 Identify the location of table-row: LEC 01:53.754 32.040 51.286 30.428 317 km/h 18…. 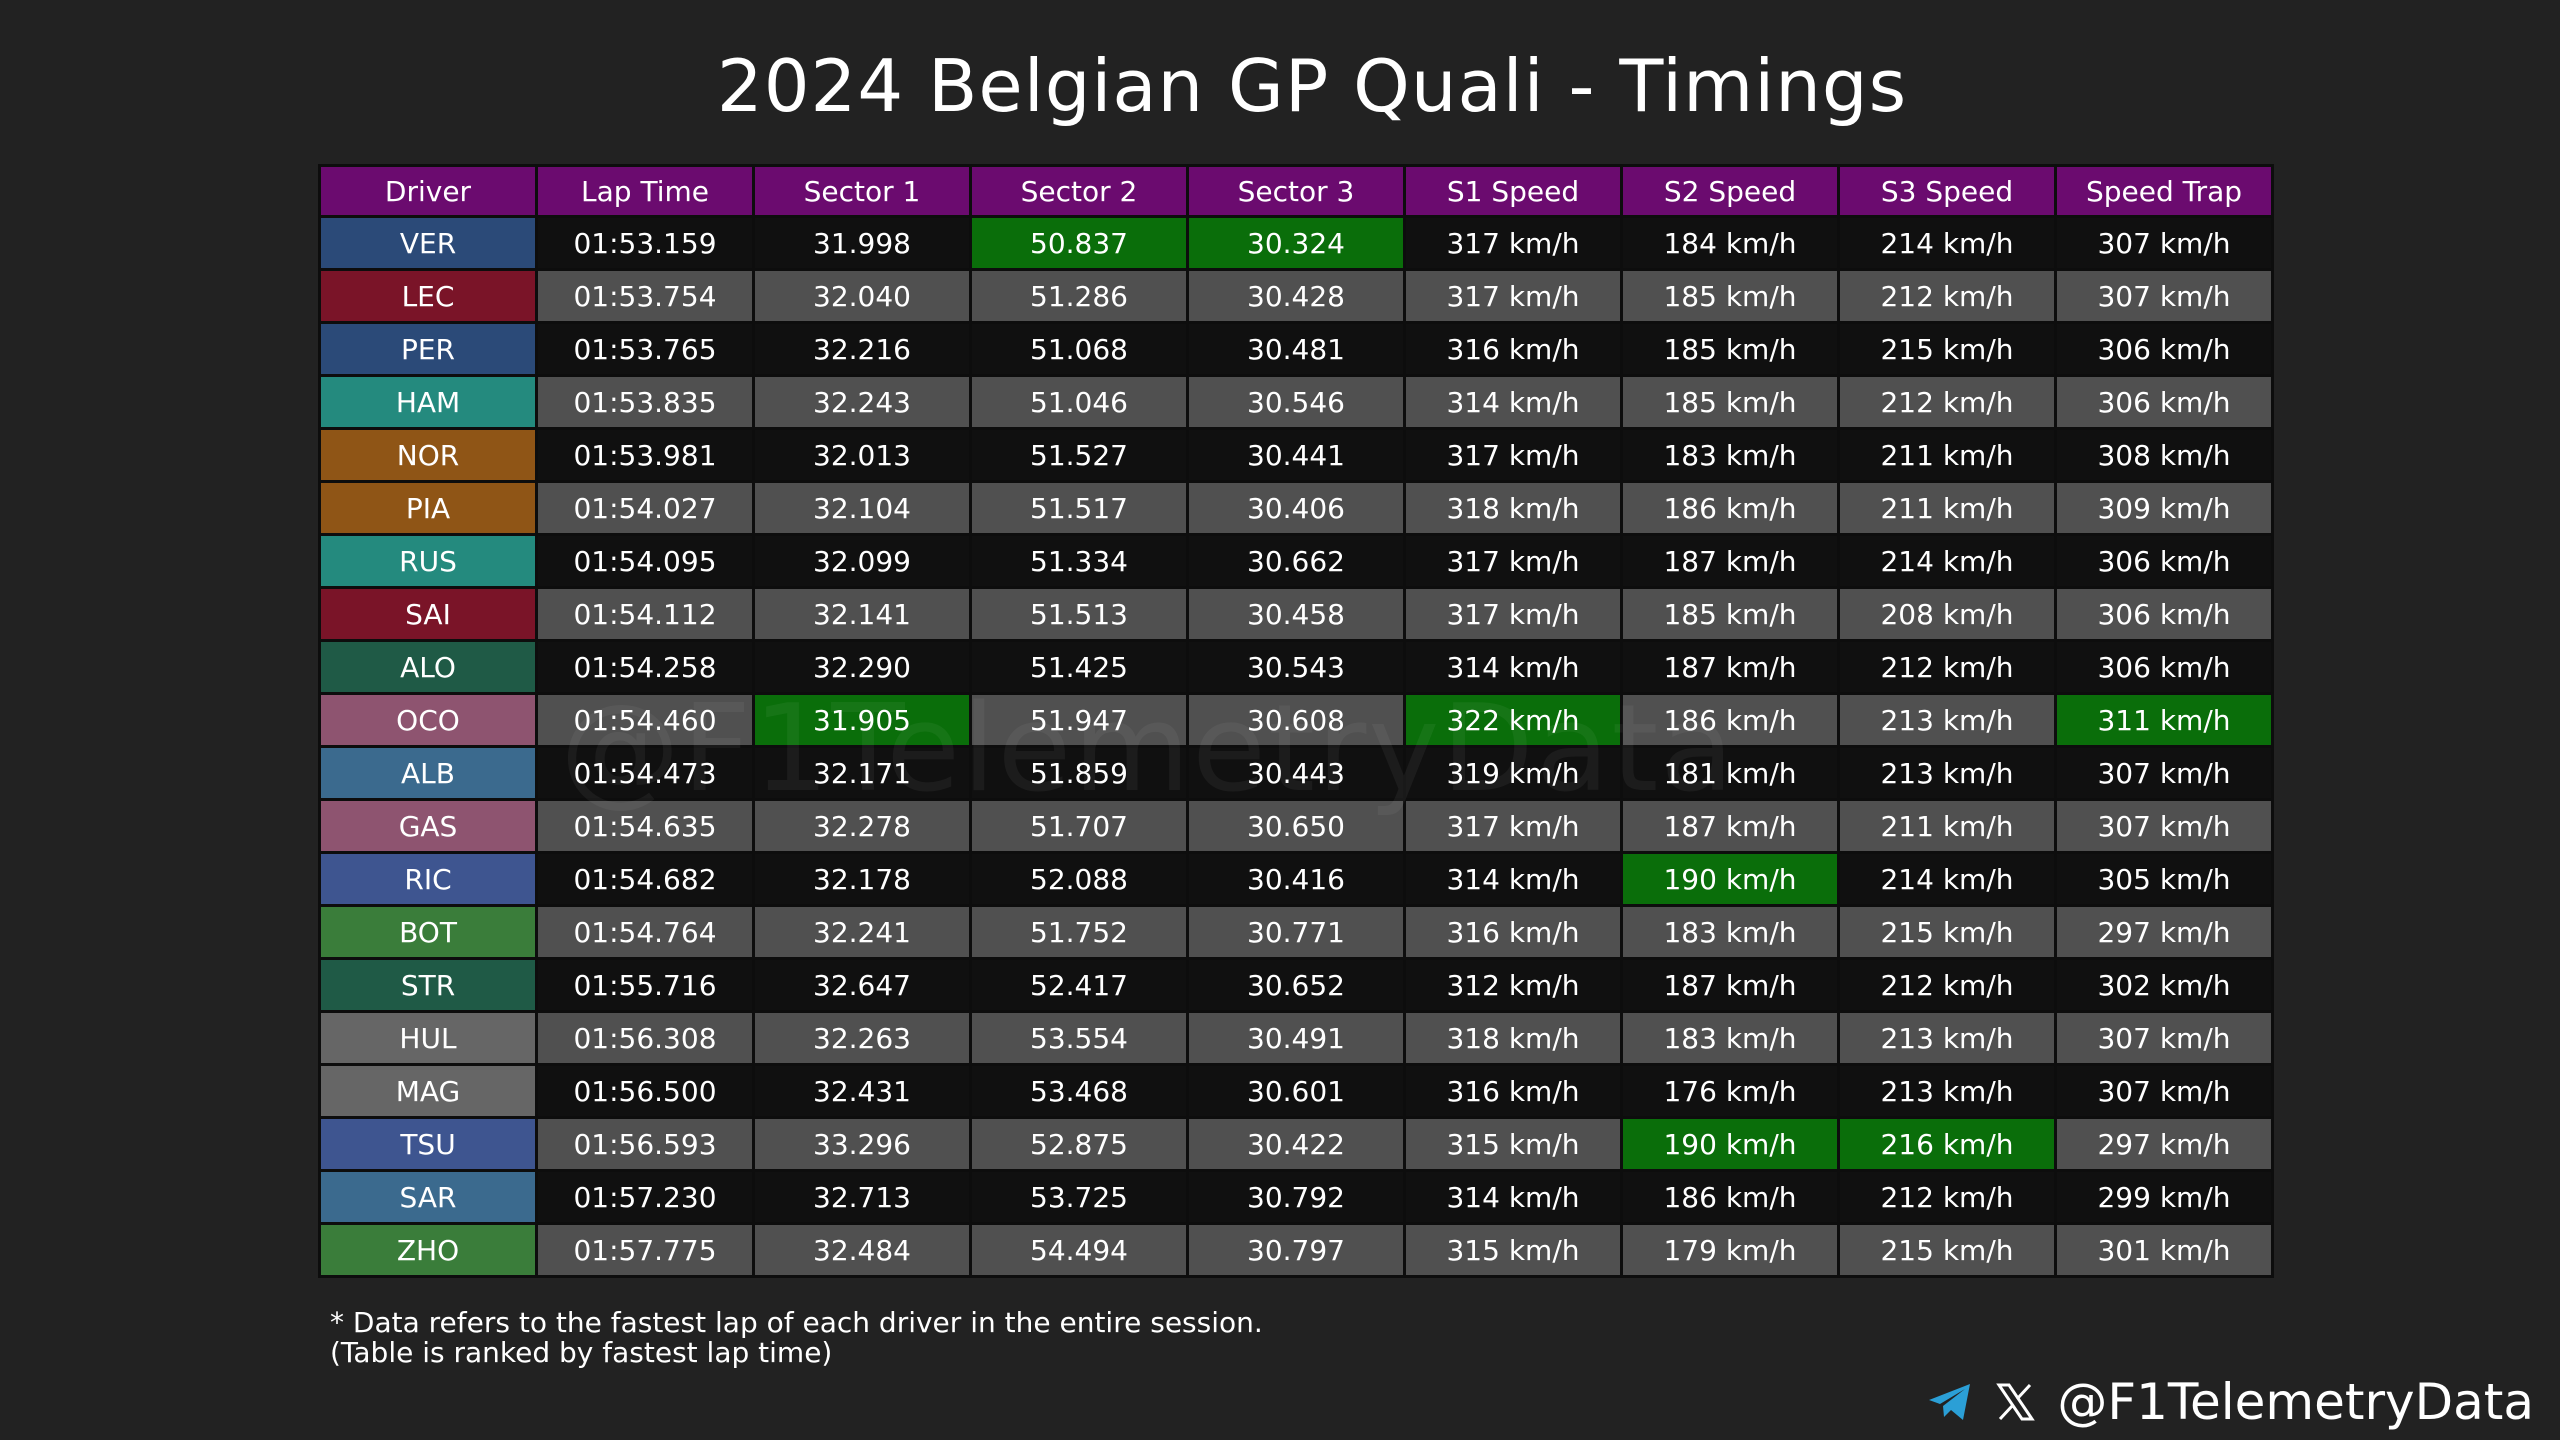
(1296, 296).